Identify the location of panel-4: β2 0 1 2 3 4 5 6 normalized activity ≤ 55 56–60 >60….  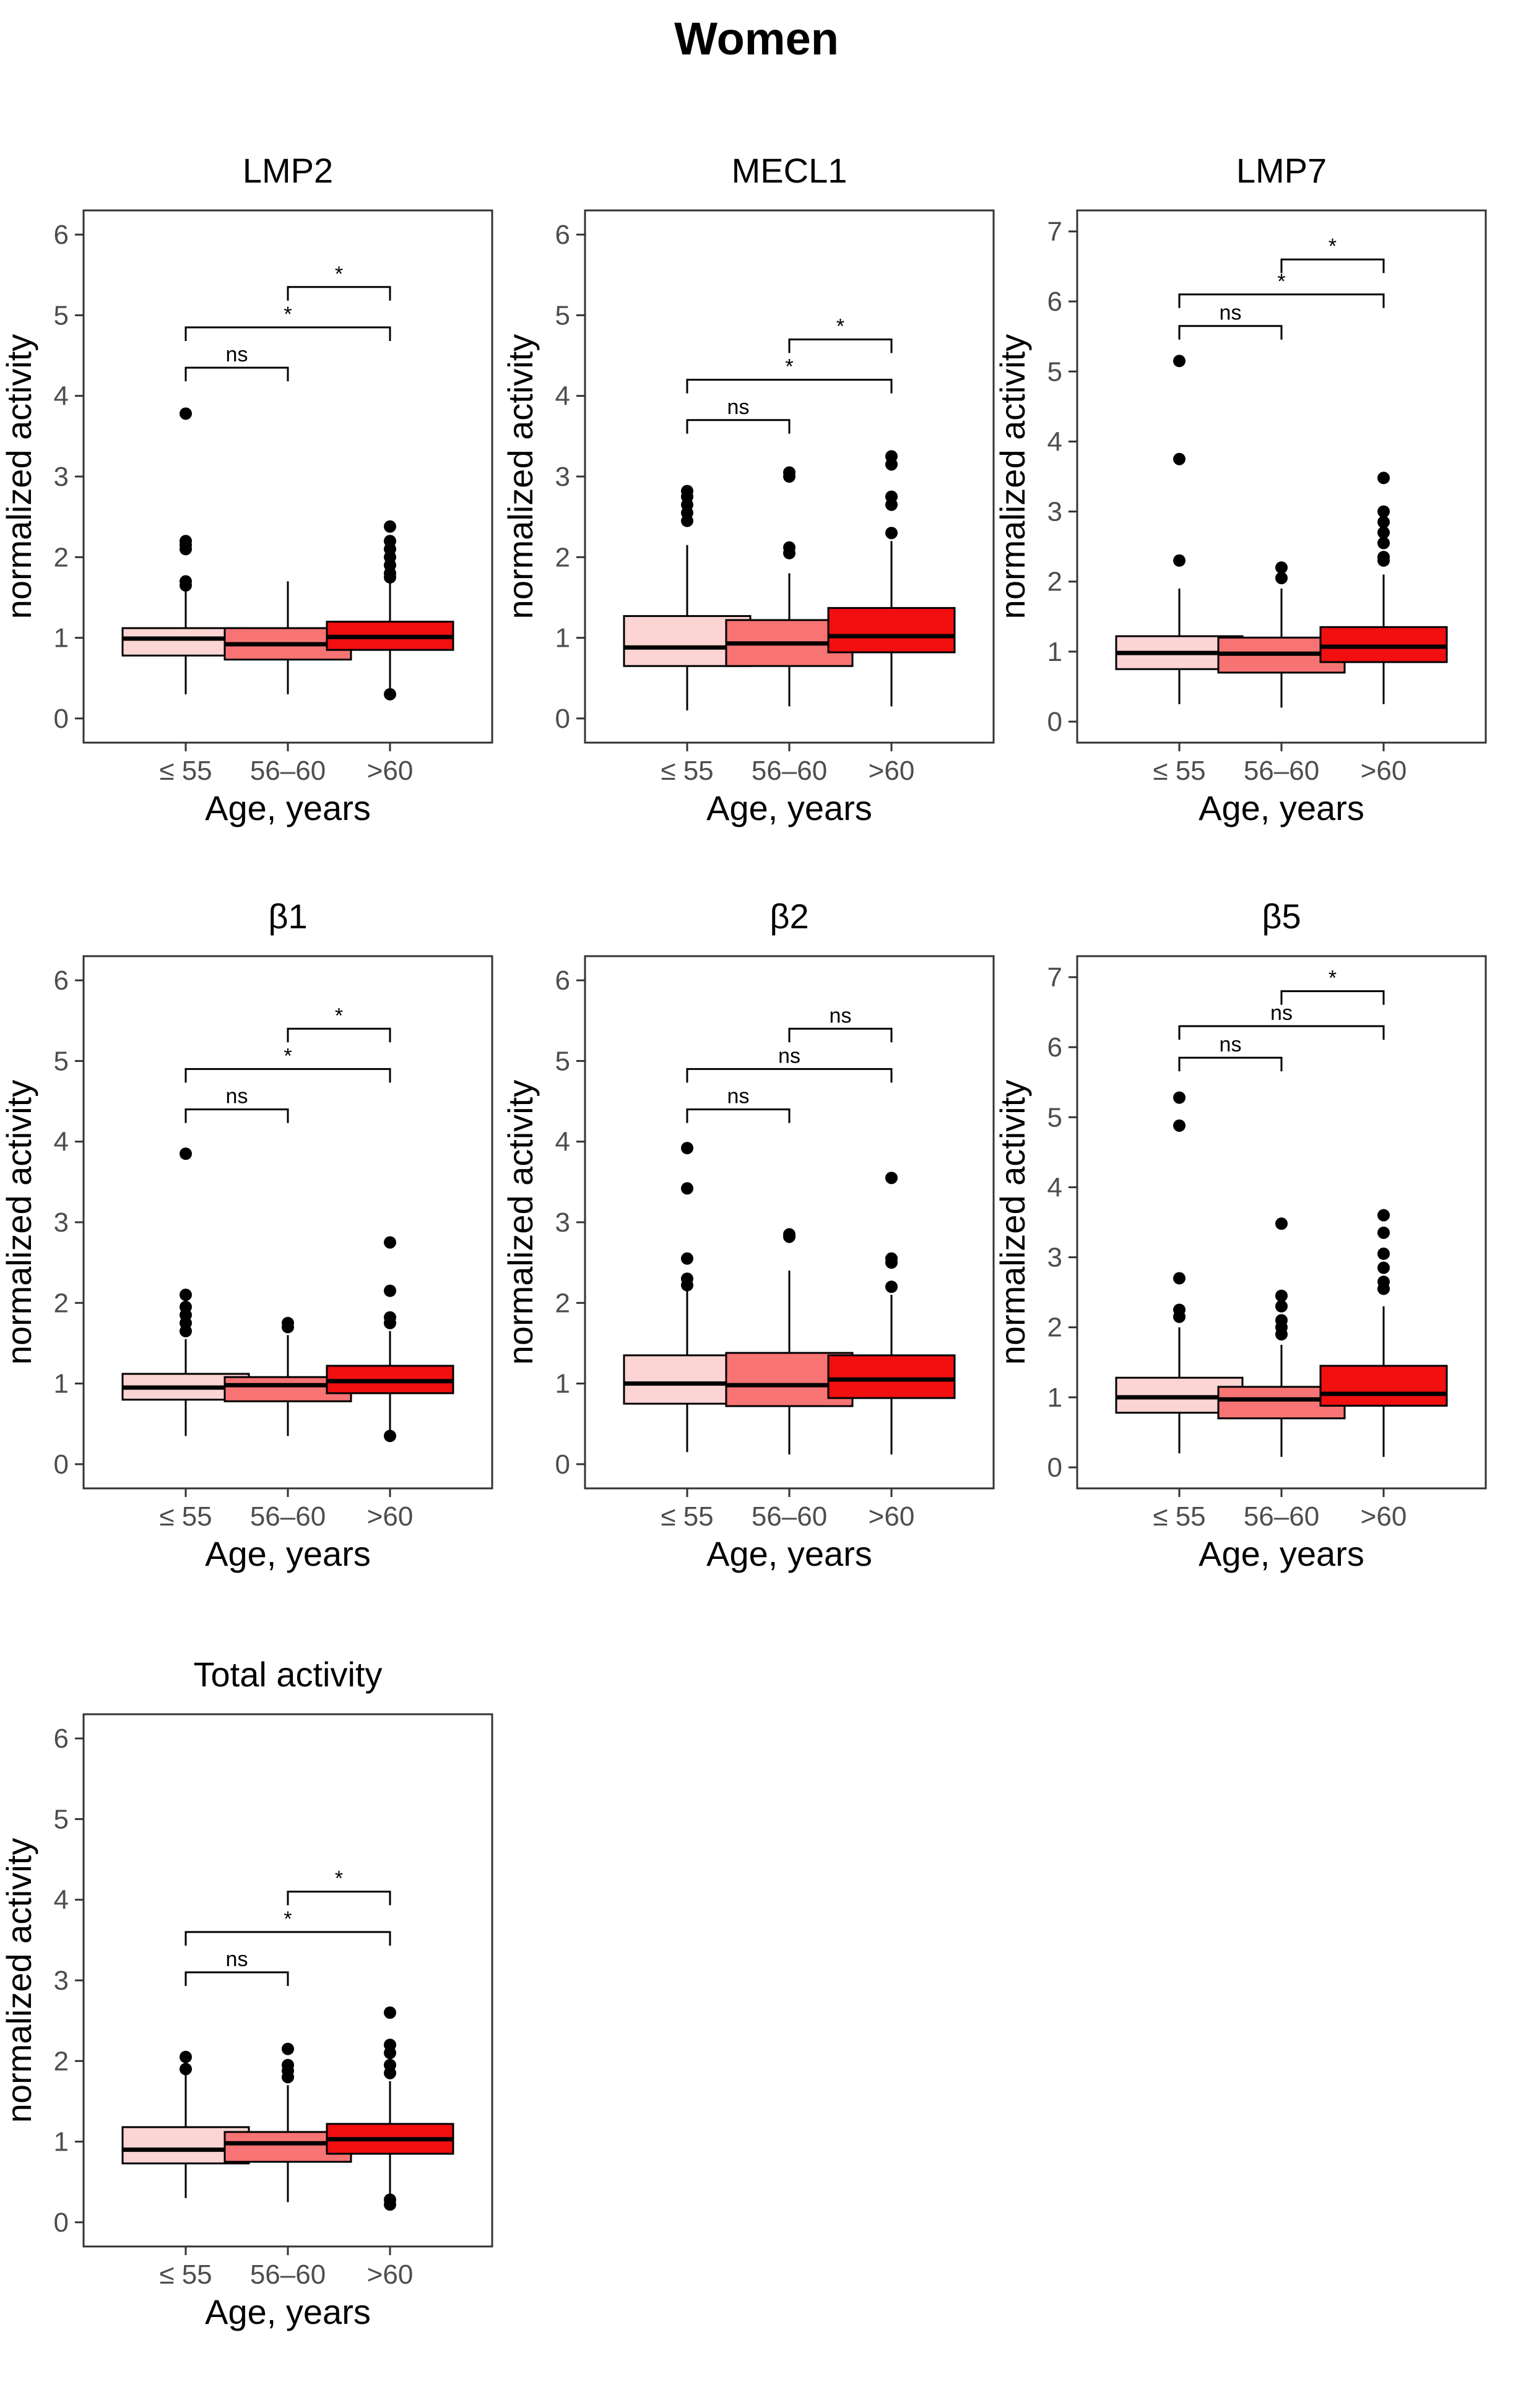
(748, 1235).